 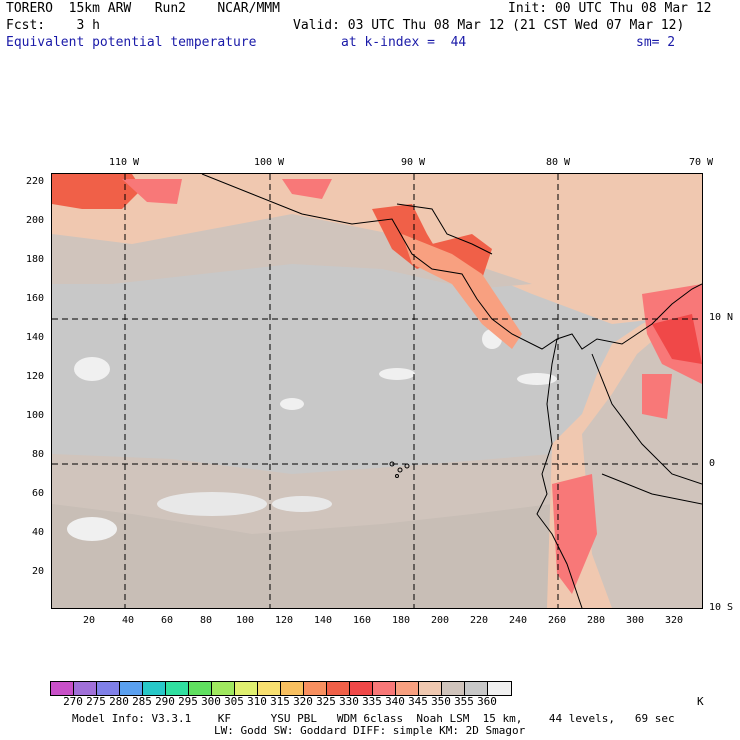 What do you see at coordinates (167, 620) in the screenshot?
I see `x-tick-60: 60` at bounding box center [167, 620].